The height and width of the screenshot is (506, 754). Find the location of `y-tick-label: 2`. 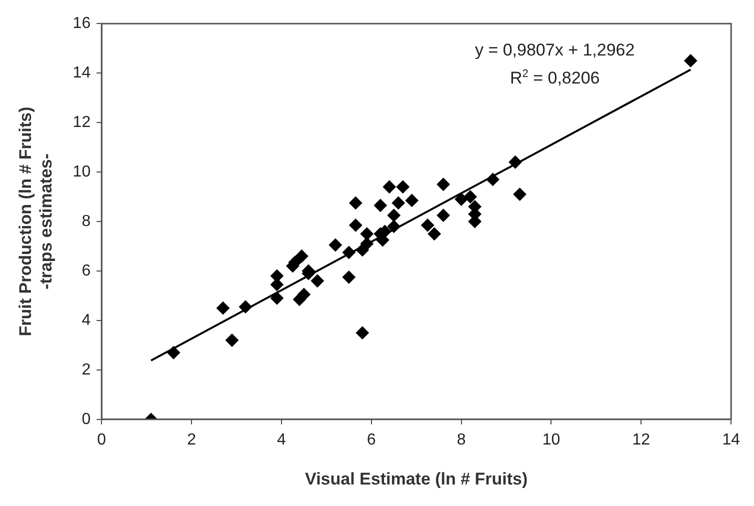

y-tick-label: 2 is located at coordinates (86, 369).